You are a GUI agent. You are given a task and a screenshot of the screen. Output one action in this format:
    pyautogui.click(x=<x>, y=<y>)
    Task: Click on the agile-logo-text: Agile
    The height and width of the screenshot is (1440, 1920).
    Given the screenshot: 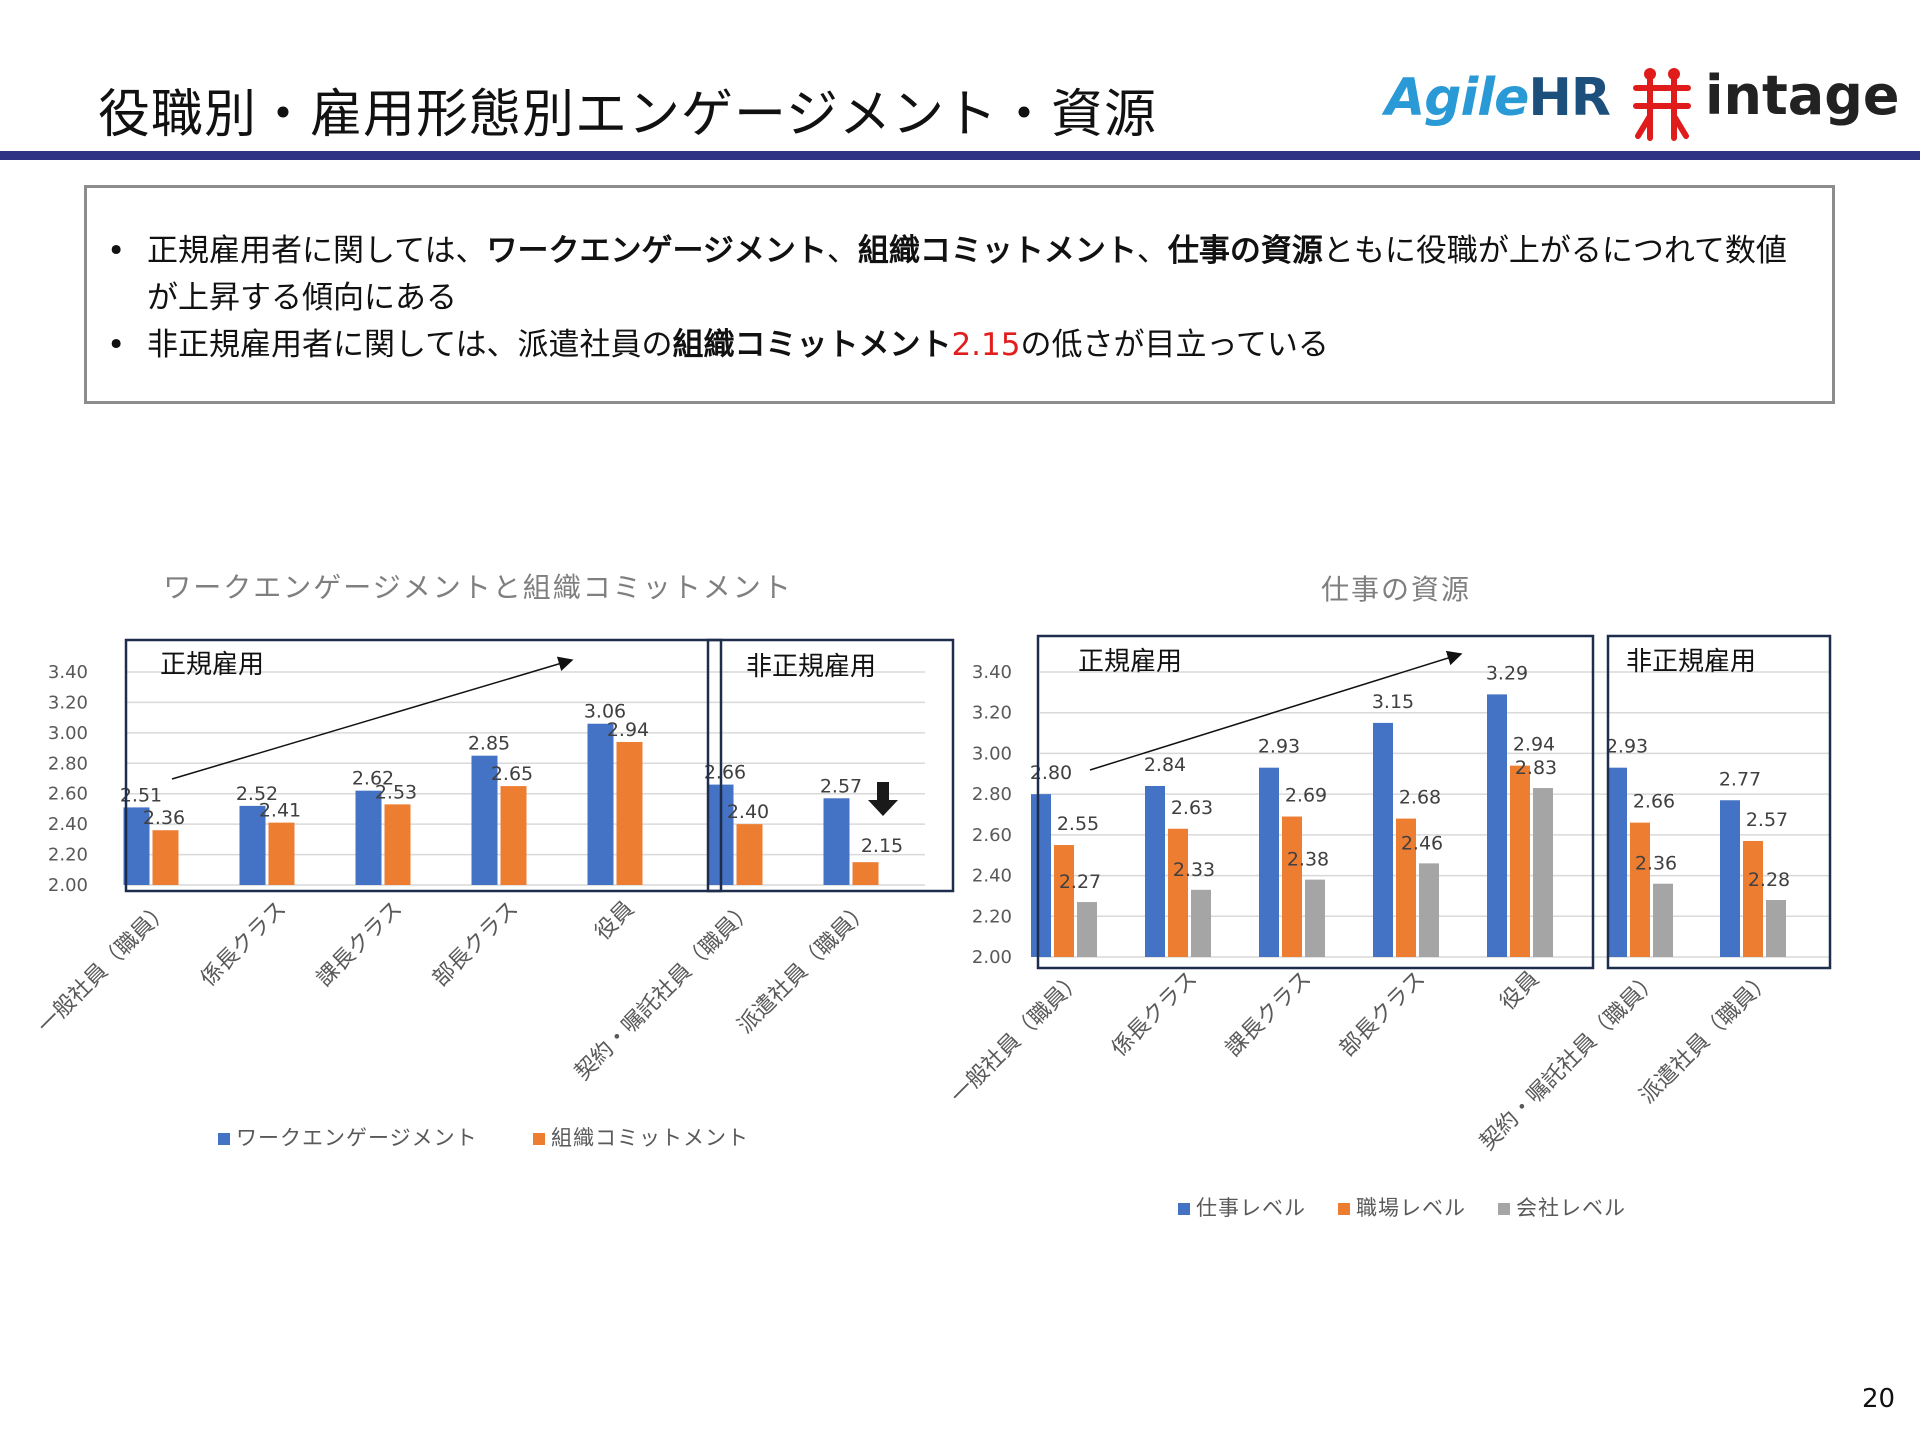 What is the action you would take?
    pyautogui.click(x=1457, y=98)
    